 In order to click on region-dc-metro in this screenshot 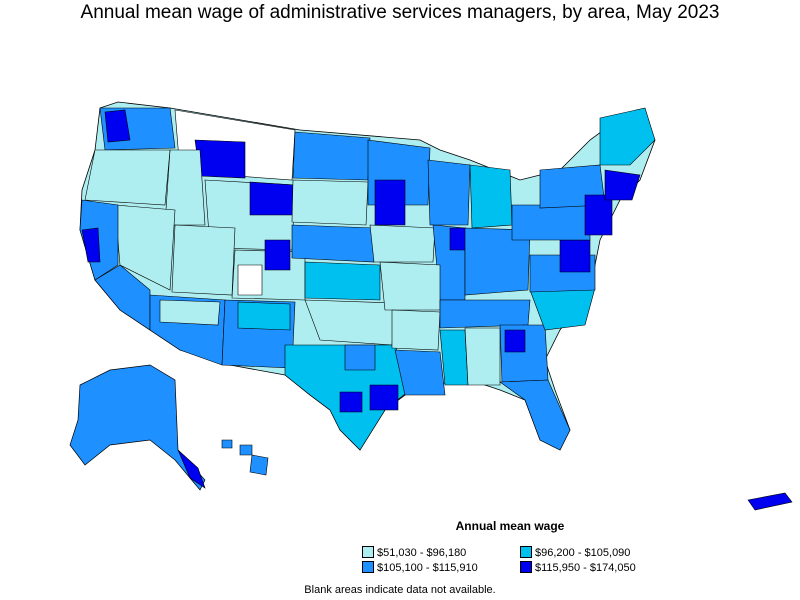, I will do `click(575, 256)`.